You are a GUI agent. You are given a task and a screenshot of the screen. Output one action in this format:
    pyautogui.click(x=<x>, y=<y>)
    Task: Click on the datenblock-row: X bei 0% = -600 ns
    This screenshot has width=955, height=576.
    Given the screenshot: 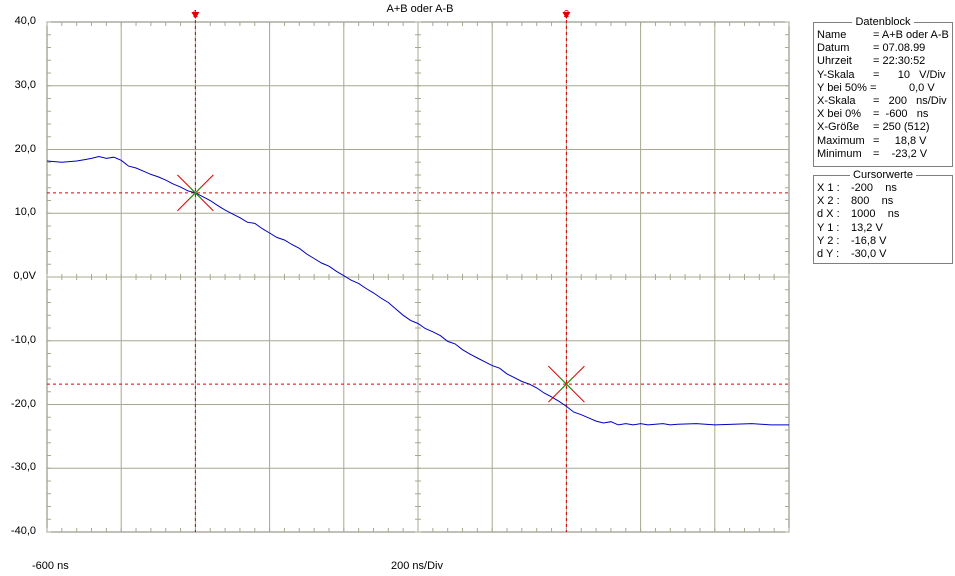 What is the action you would take?
    pyautogui.click(x=872, y=114)
    